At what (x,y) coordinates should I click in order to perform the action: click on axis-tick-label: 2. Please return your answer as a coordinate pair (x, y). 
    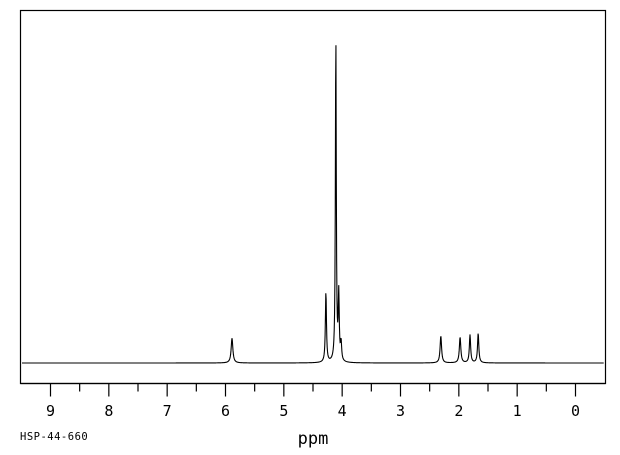
    Looking at the image, I should click on (458, 411).